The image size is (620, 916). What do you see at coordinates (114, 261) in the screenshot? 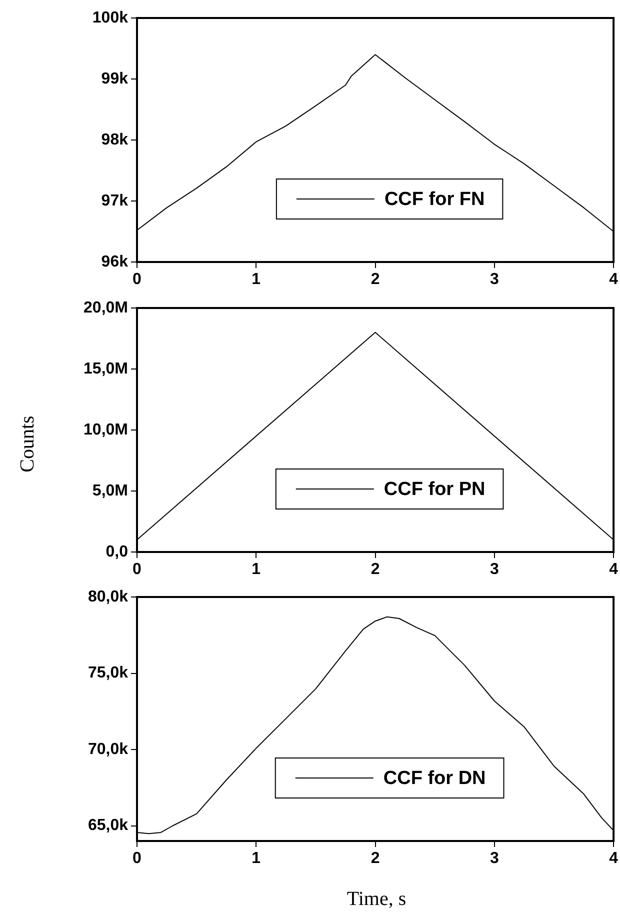
I see `y-tick-label: 96k` at bounding box center [114, 261].